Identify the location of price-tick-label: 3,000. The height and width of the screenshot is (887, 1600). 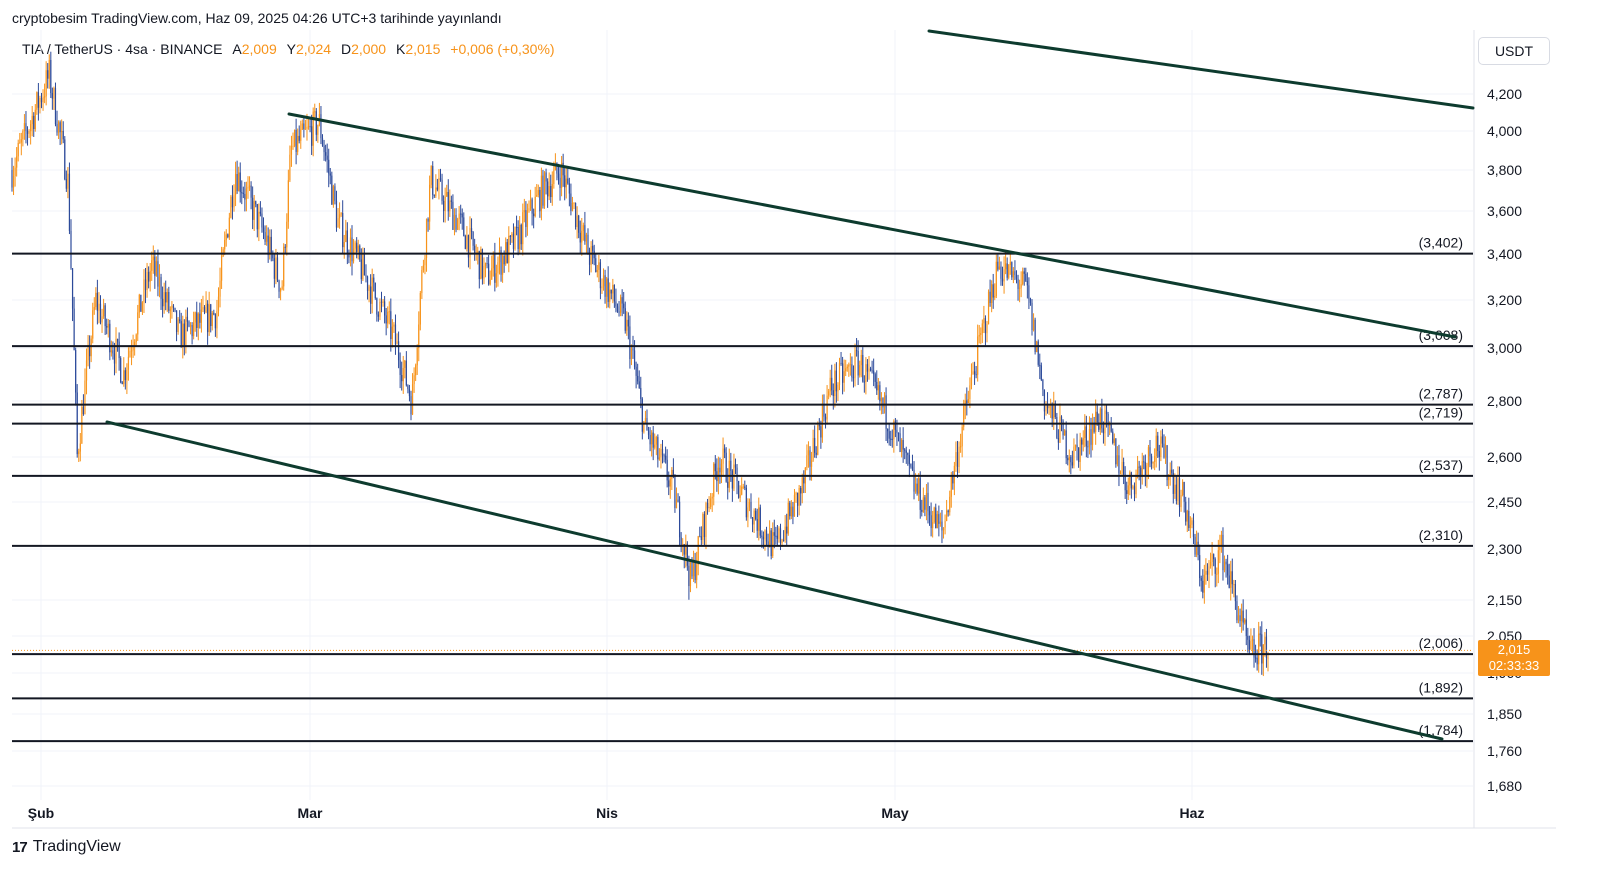
(1504, 348).